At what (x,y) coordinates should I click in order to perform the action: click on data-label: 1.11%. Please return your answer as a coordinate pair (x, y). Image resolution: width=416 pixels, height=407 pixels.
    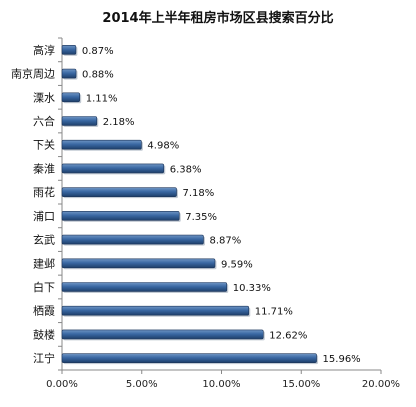
    Looking at the image, I should click on (102, 98).